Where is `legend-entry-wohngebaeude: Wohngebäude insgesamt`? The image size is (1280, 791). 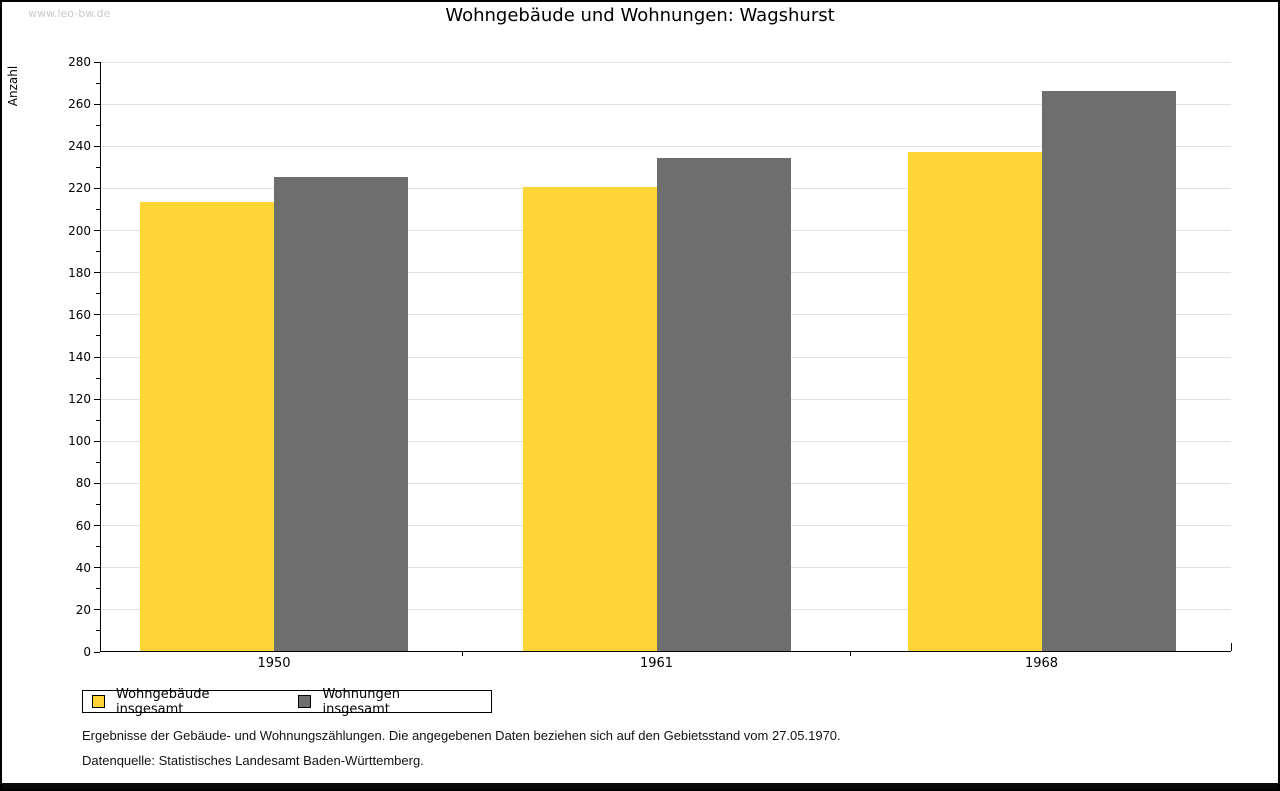 legend-entry-wohngebaeude: Wohngebäude insgesamt is located at coordinates (174, 702).